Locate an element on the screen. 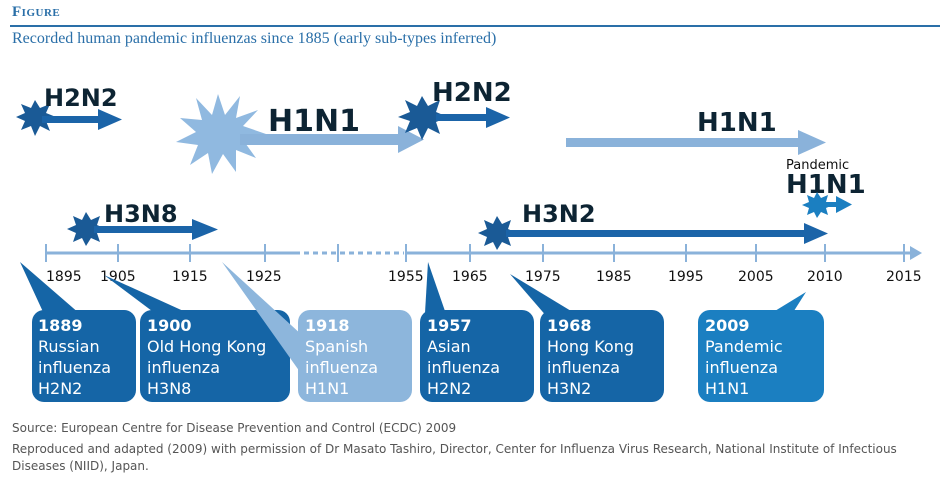  callout-1918: 1918 Spanish influenza H1N1 is located at coordinates (317, 332).